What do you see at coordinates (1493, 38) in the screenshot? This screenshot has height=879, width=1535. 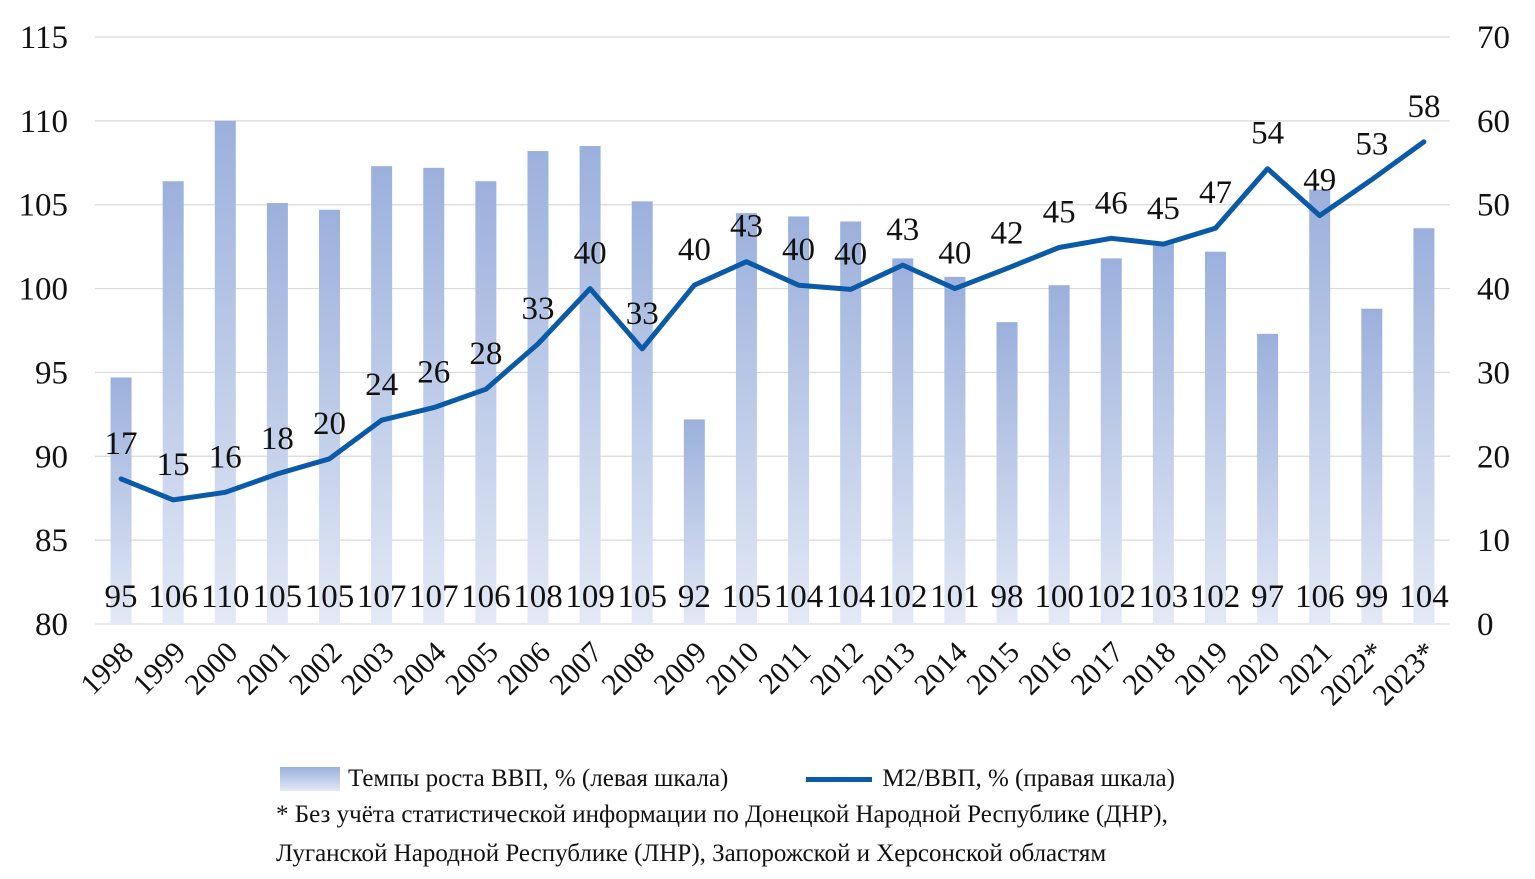 I see `y-right-tick-label: 70` at bounding box center [1493, 38].